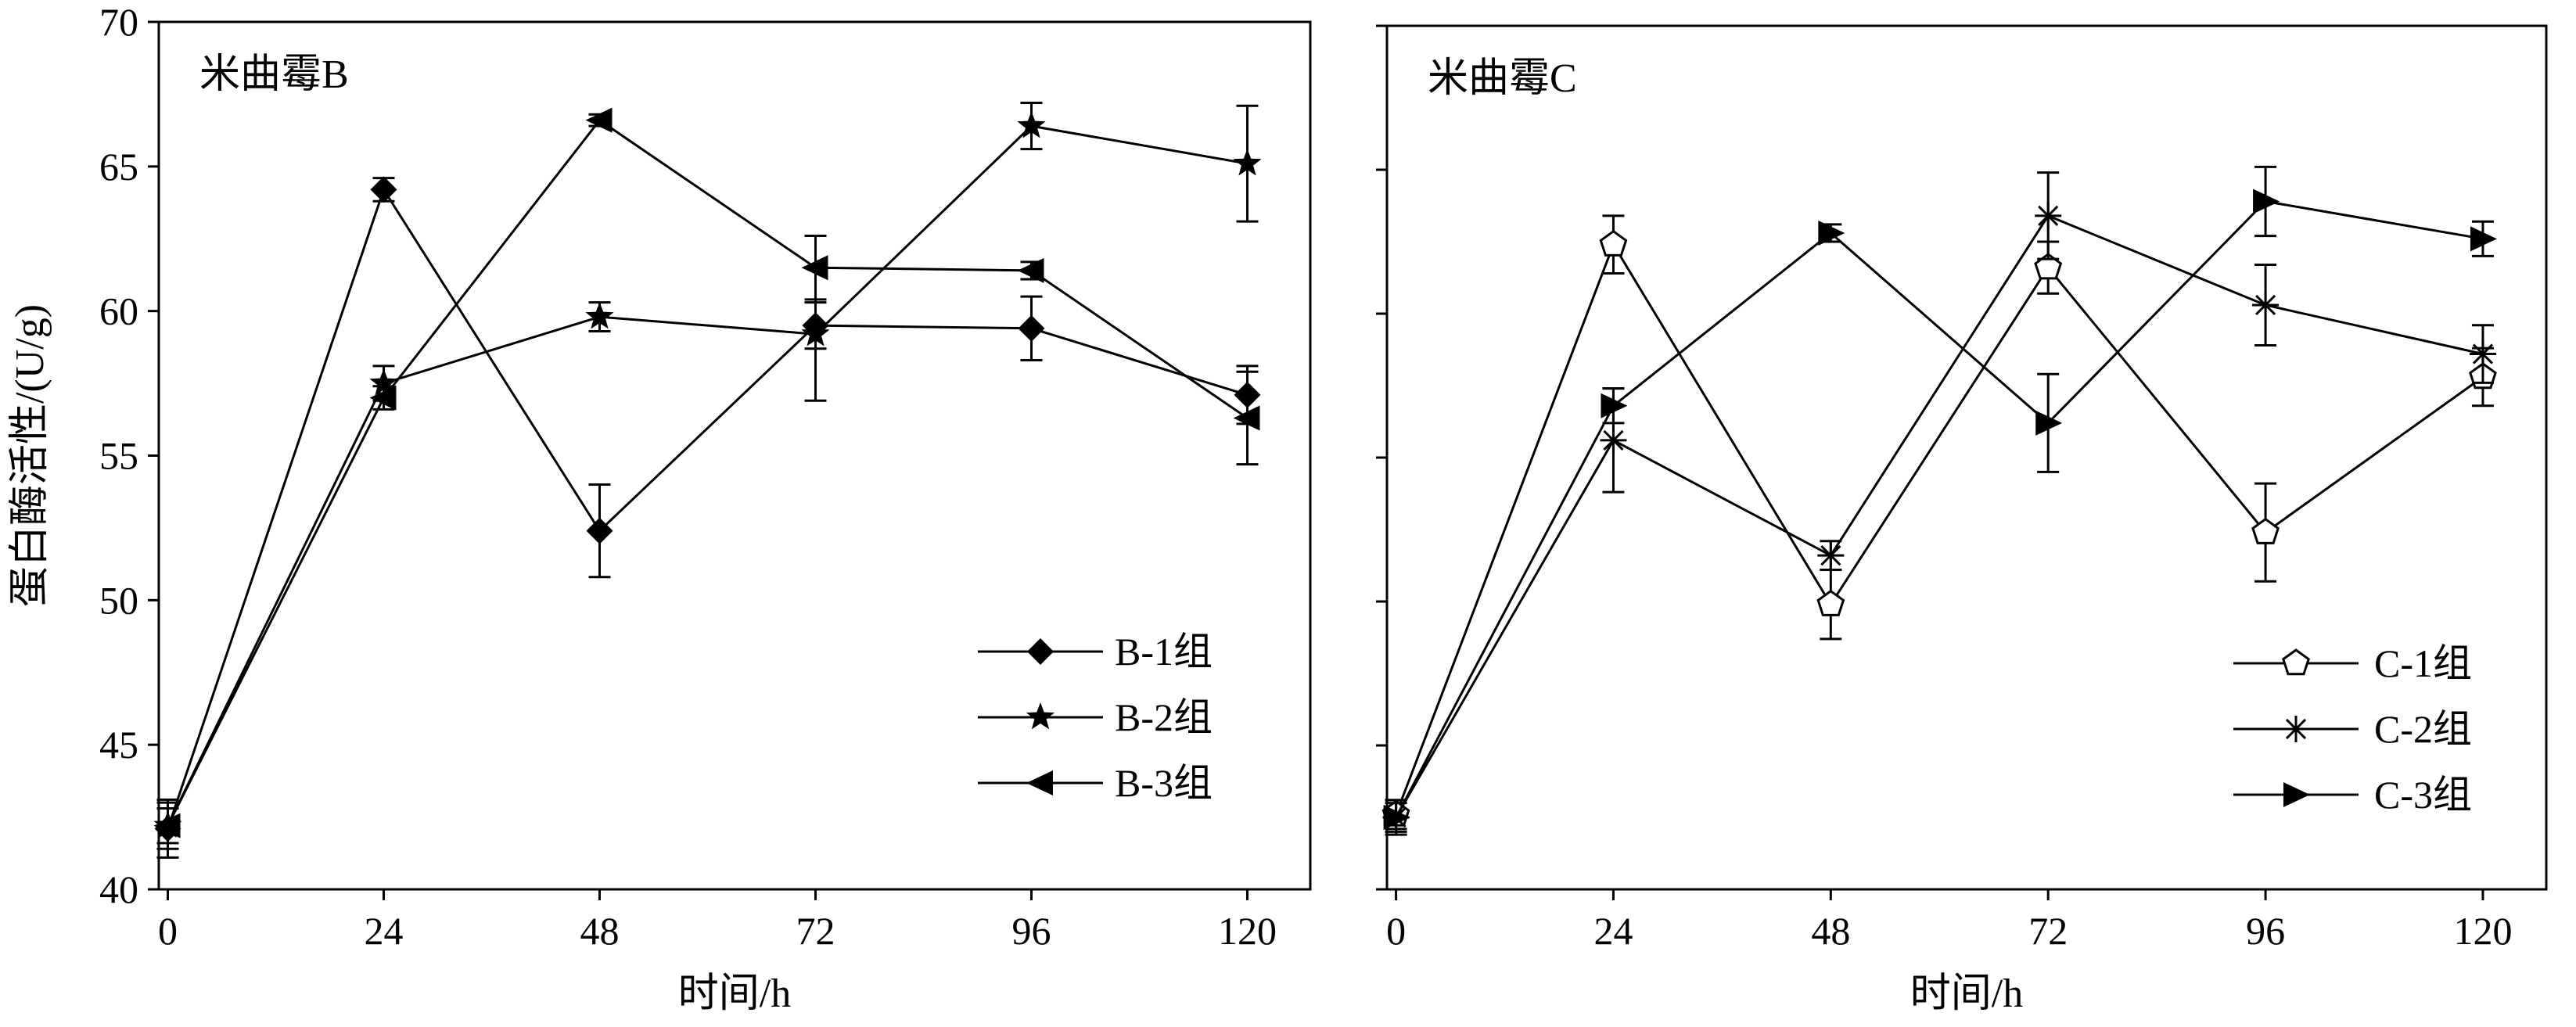  Describe the element at coordinates (118, 22) in the screenshot. I see `y-tick-label: 70` at that location.